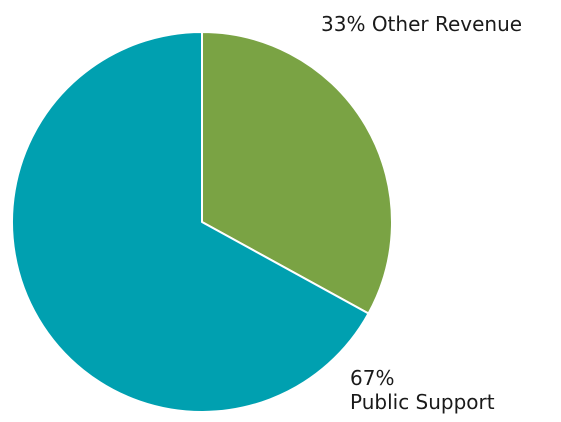 The height and width of the screenshot is (422, 561). Describe the element at coordinates (372, 378) in the screenshot. I see `slice-percent-public-support: 67%` at that location.